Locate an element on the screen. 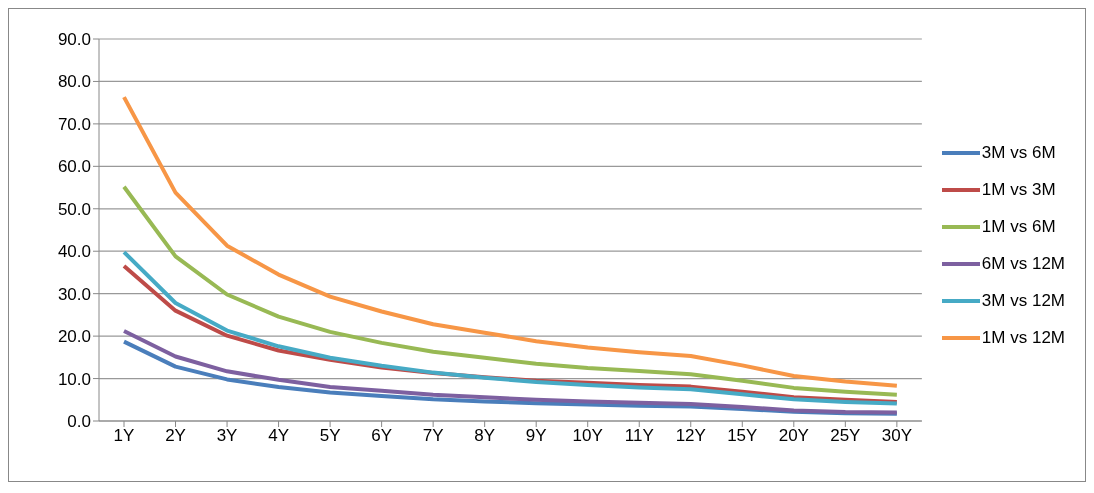 The height and width of the screenshot is (493, 1094). x-tick-label: 8Y is located at coordinates (485, 436).